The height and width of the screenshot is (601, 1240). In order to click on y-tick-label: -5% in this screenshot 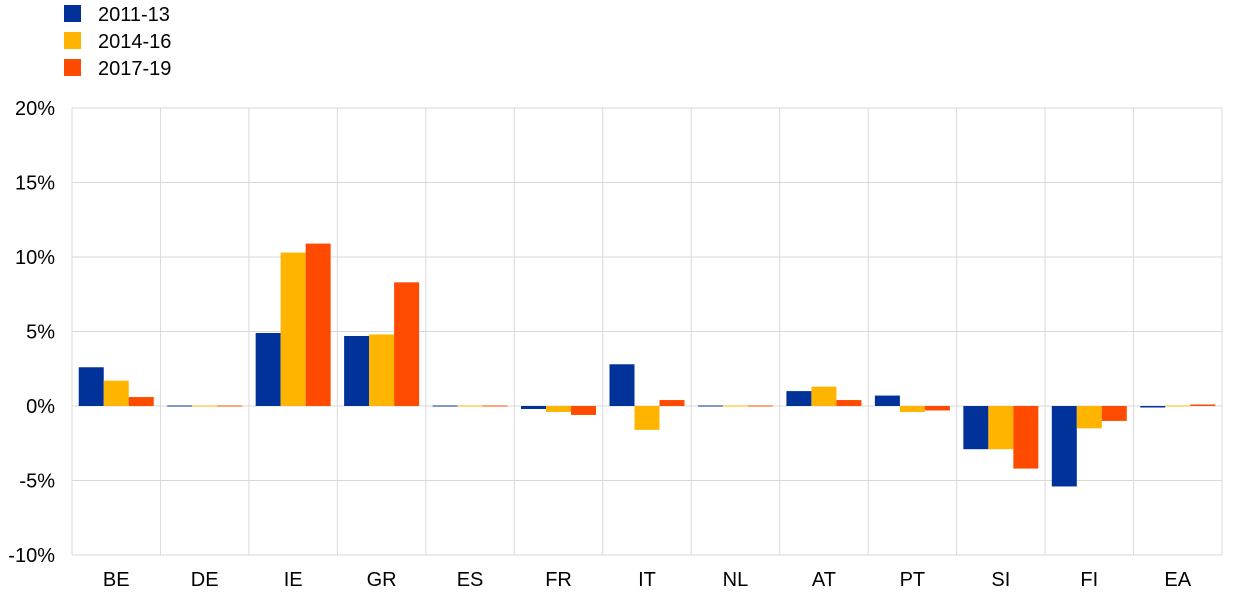, I will do `click(37, 482)`.